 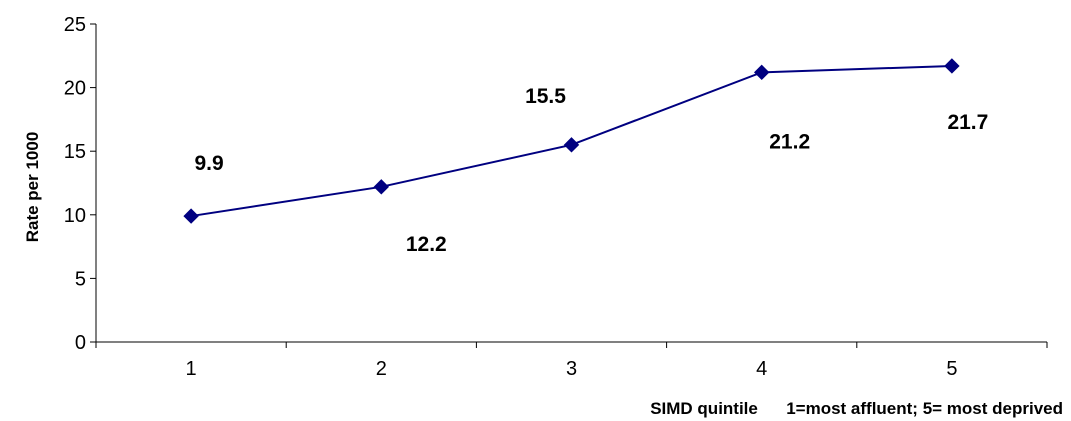 What do you see at coordinates (75, 89) in the screenshot?
I see `y-tick-label: 20` at bounding box center [75, 89].